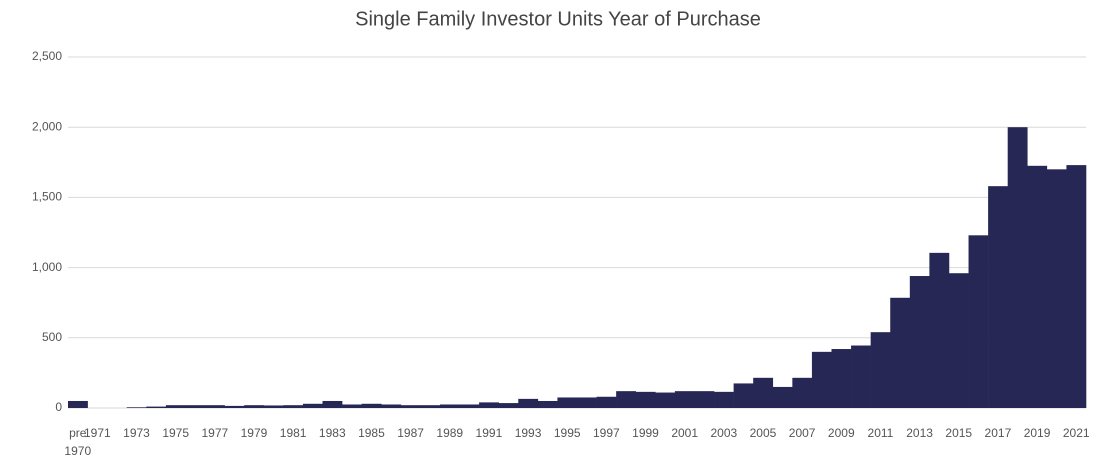  Describe the element at coordinates (293, 433) in the screenshot. I see `x-tick-label: 1981` at that location.